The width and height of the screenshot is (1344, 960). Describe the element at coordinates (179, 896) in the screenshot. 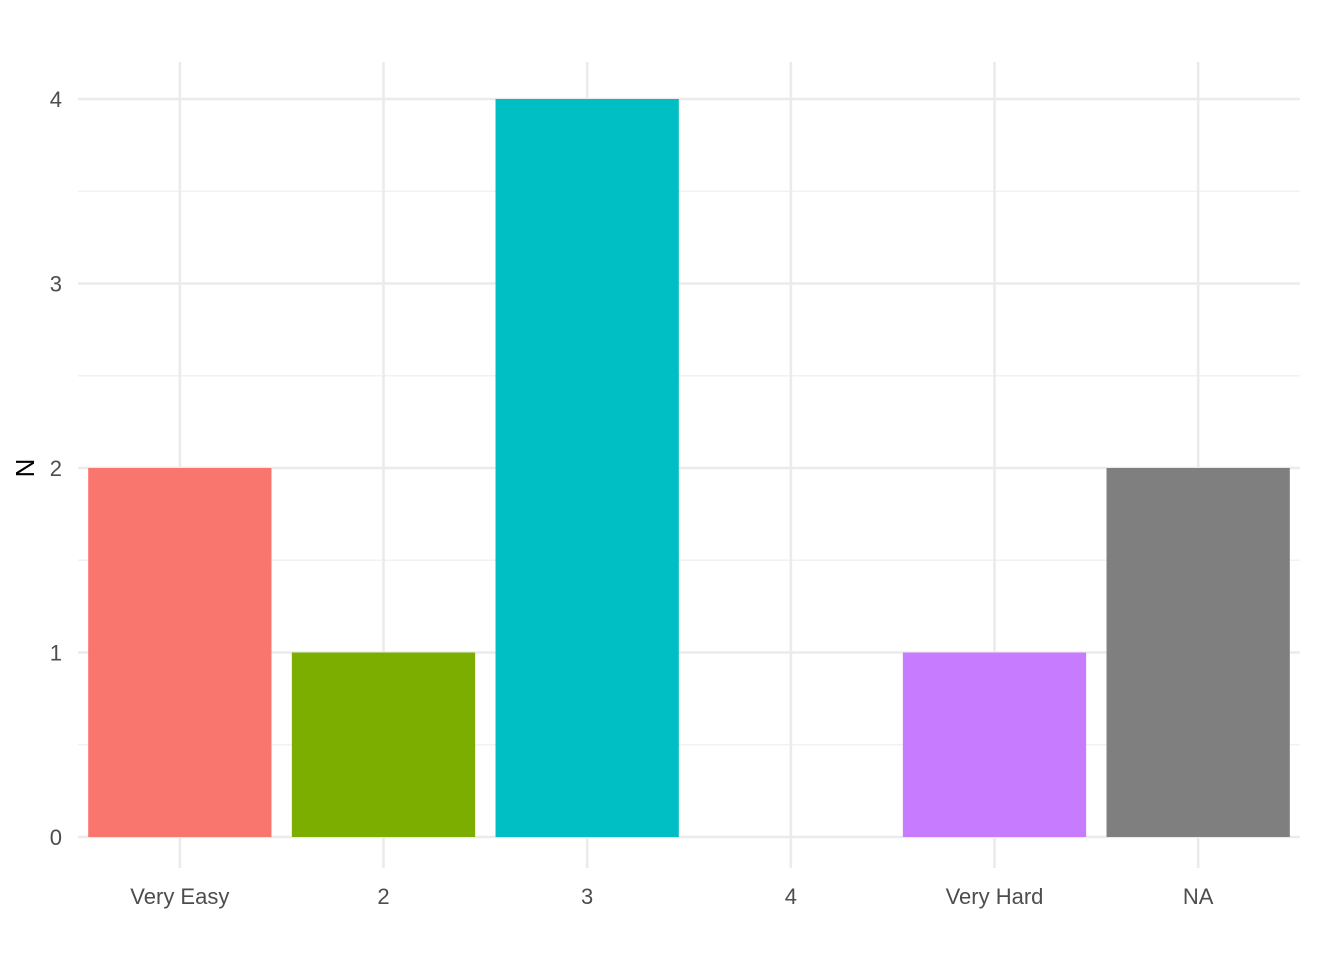

I see `x-tick-label: Very Easy` at that location.